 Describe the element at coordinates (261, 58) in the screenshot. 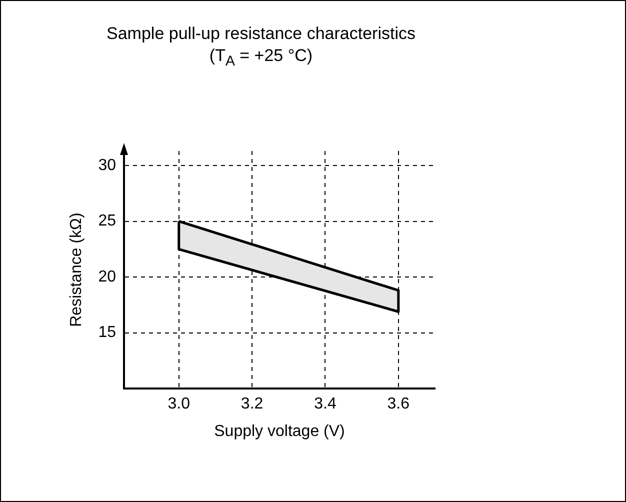

I see `chart-subtitle: (T$_{A}$ = +25 °C)` at that location.